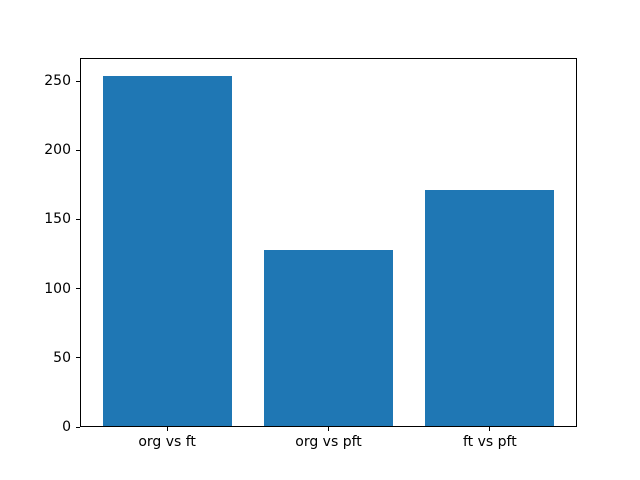  What do you see at coordinates (167, 442) in the screenshot?
I see `x-tick-label: org vs ft` at bounding box center [167, 442].